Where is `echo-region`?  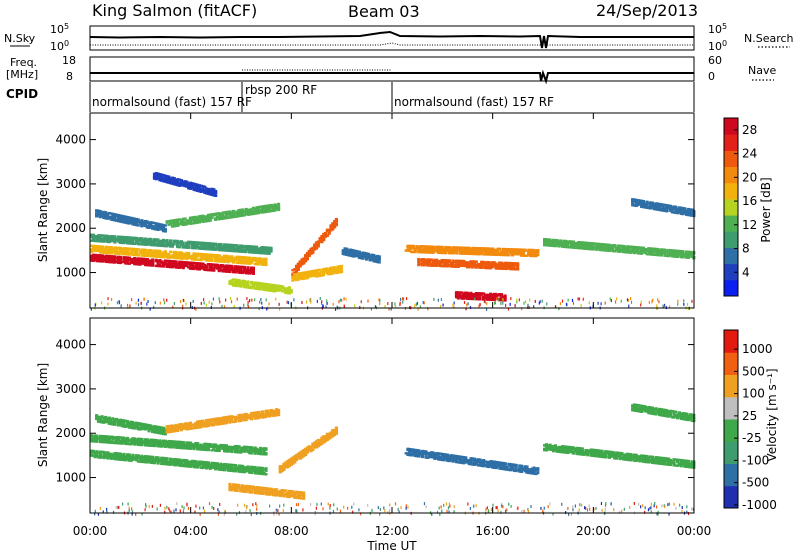 echo-region is located at coordinates (172, 264).